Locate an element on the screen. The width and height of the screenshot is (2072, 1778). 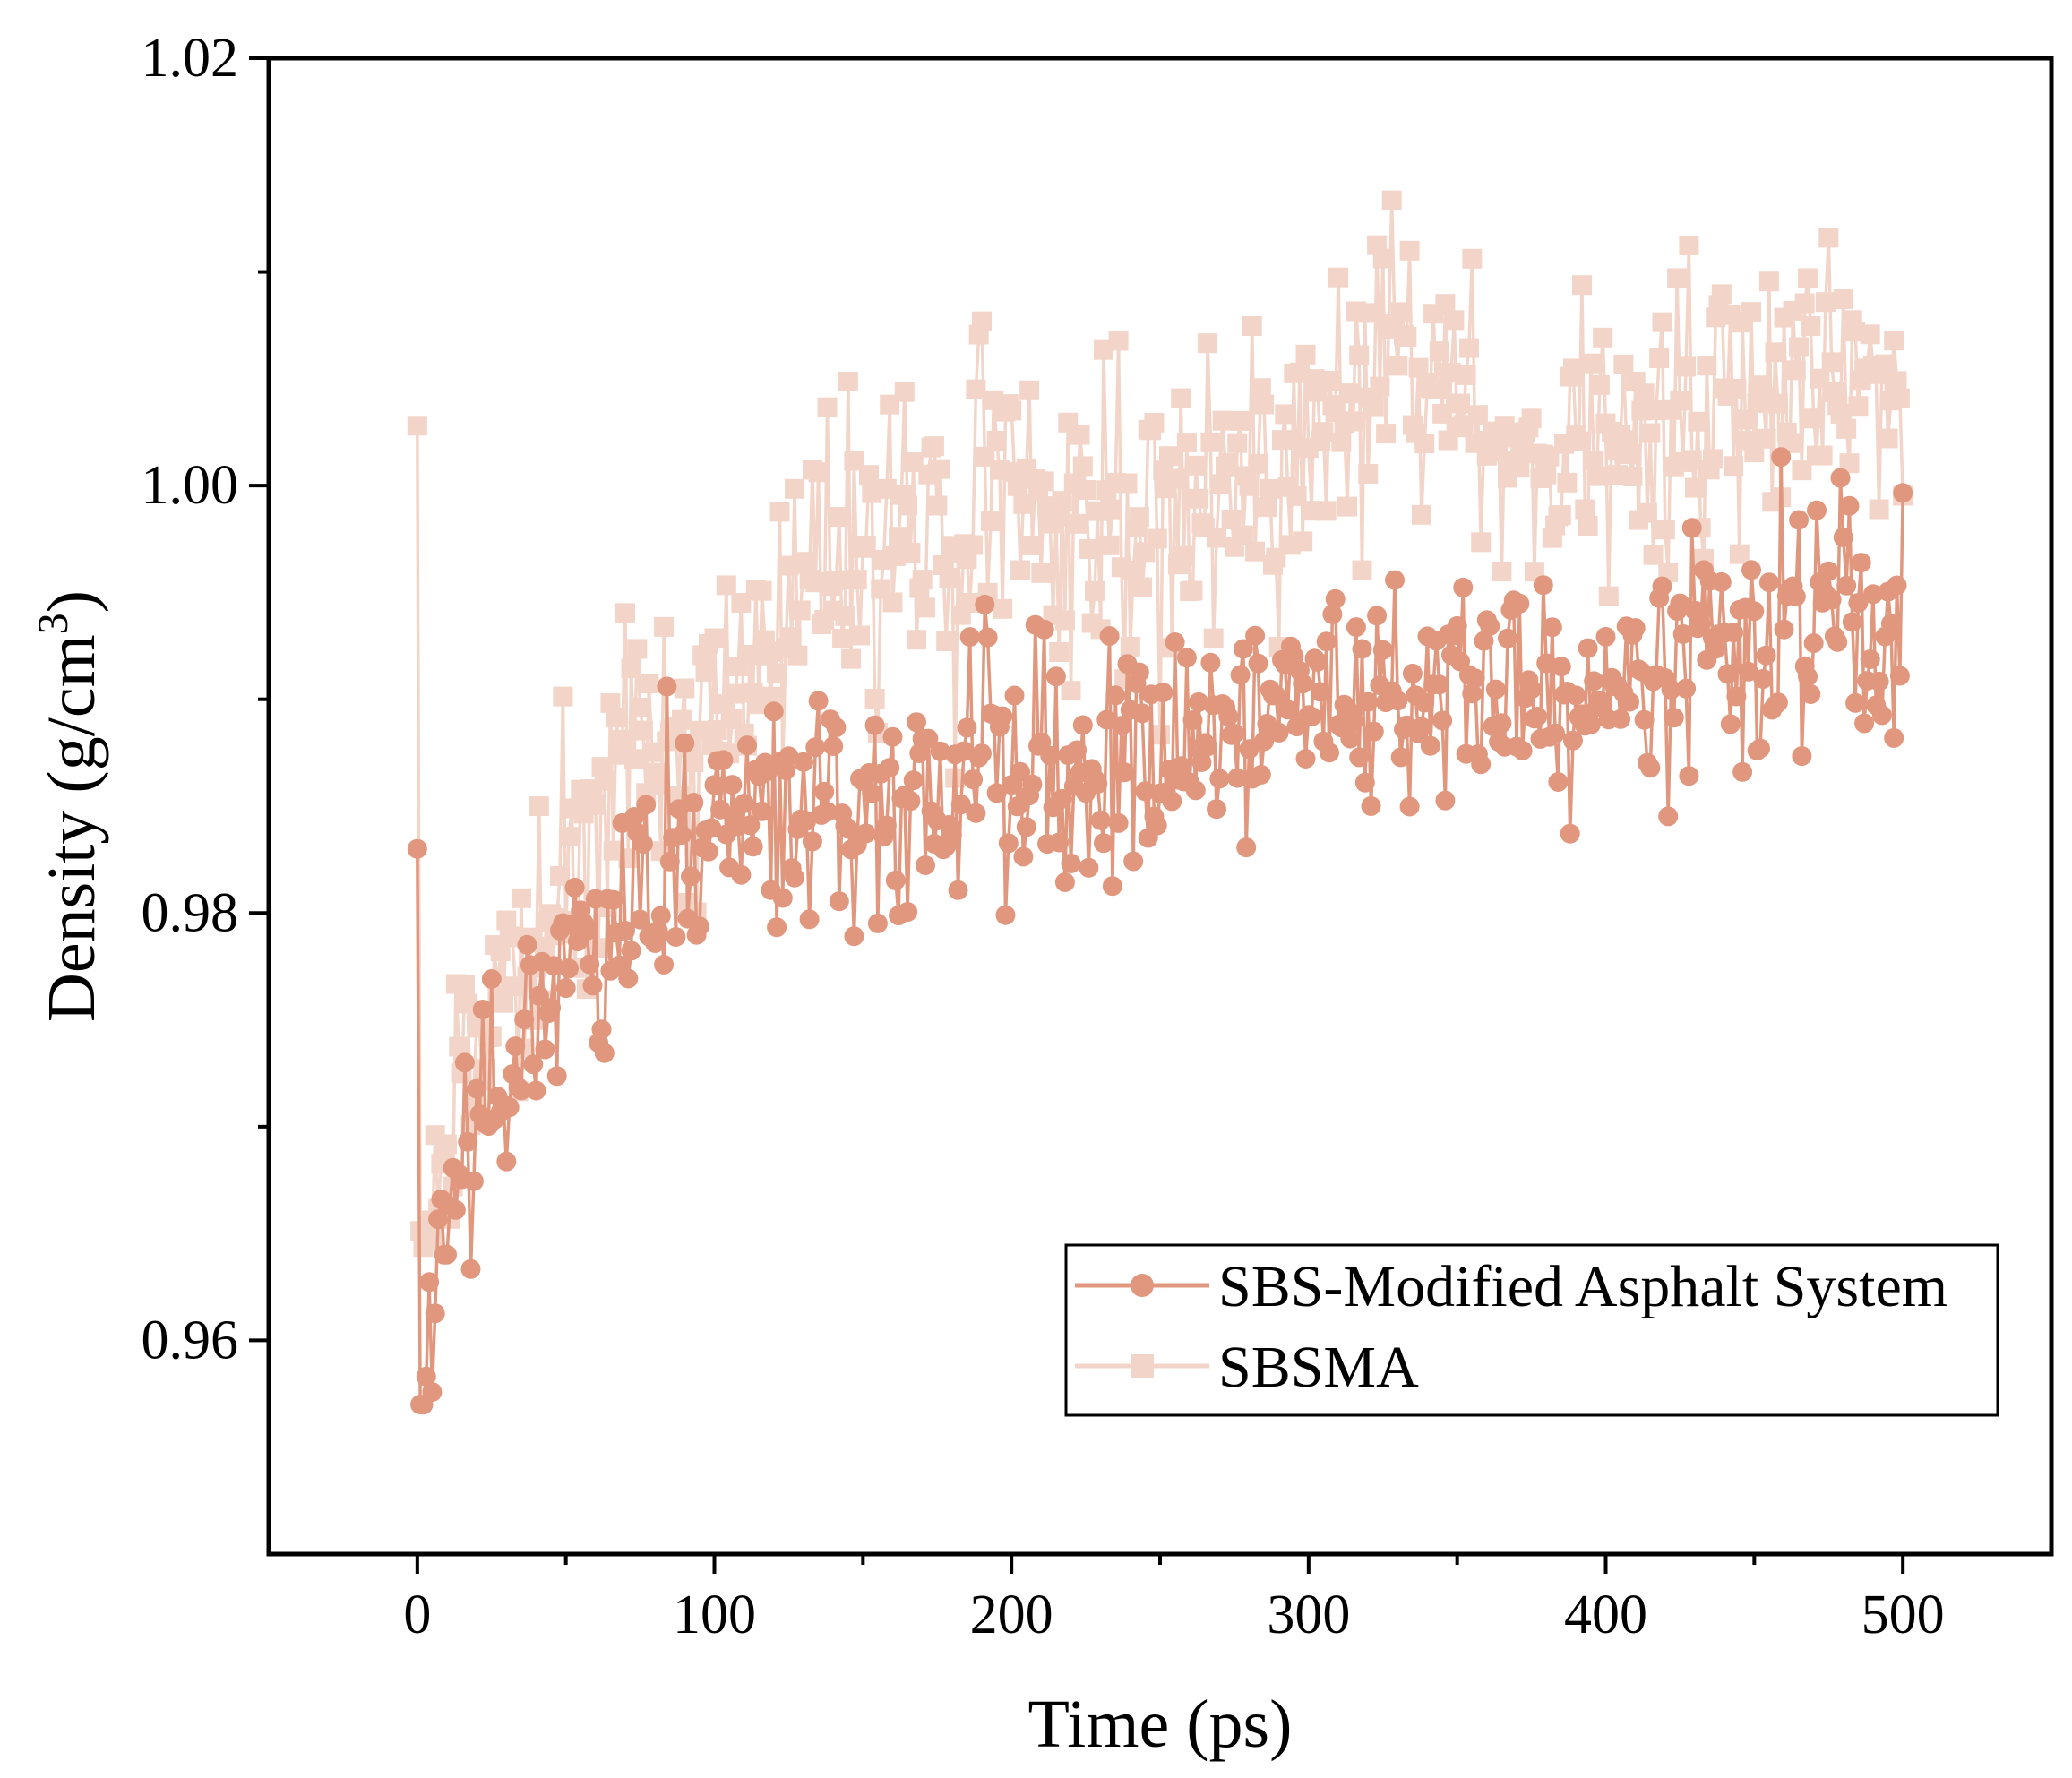
y-axis-title: Density (g/cm3) is located at coordinates (69, 806).